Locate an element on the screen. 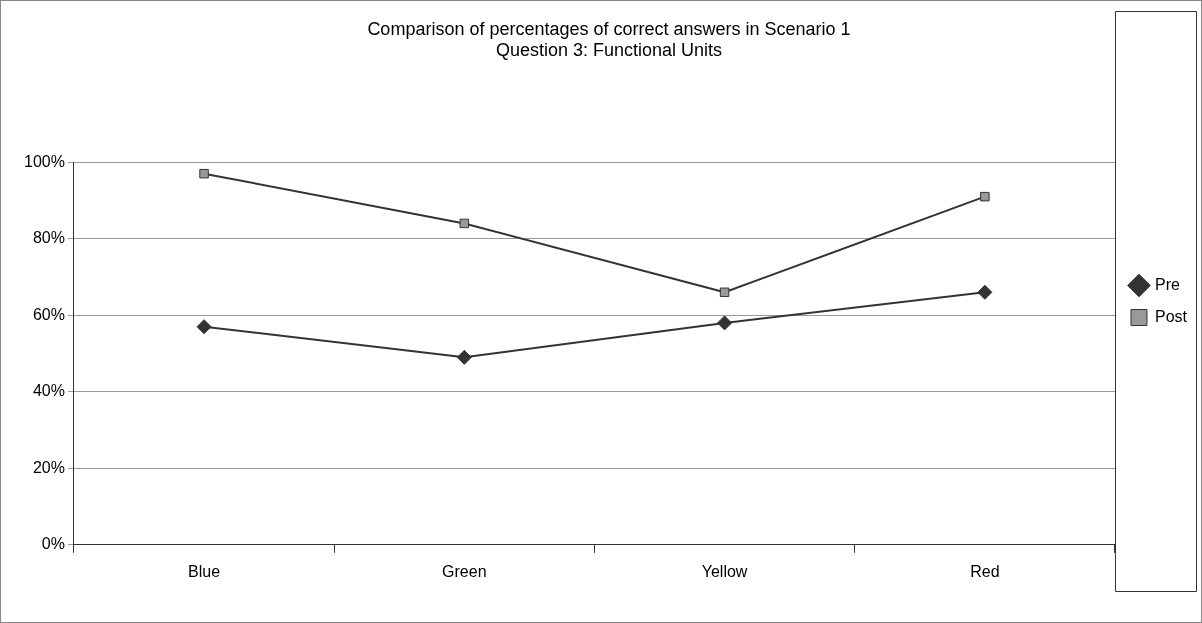 The width and height of the screenshot is (1202, 623). x-tick-label: Green is located at coordinates (464, 571).